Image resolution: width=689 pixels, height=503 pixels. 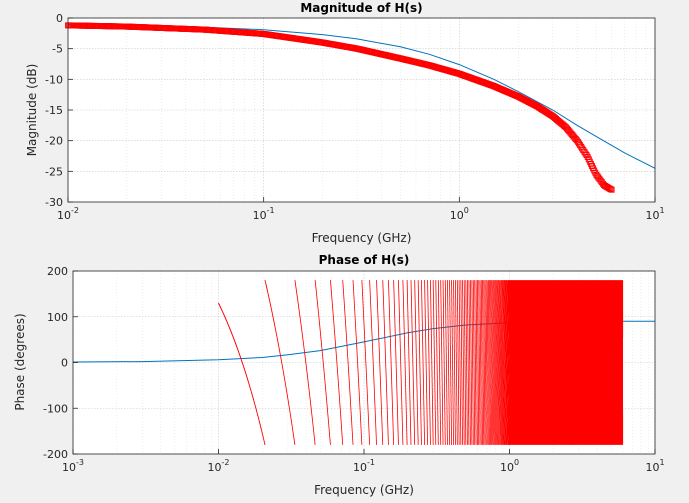 What do you see at coordinates (459, 214) in the screenshot?
I see `magnitude-x-tick-label: 10⁰` at bounding box center [459, 214].